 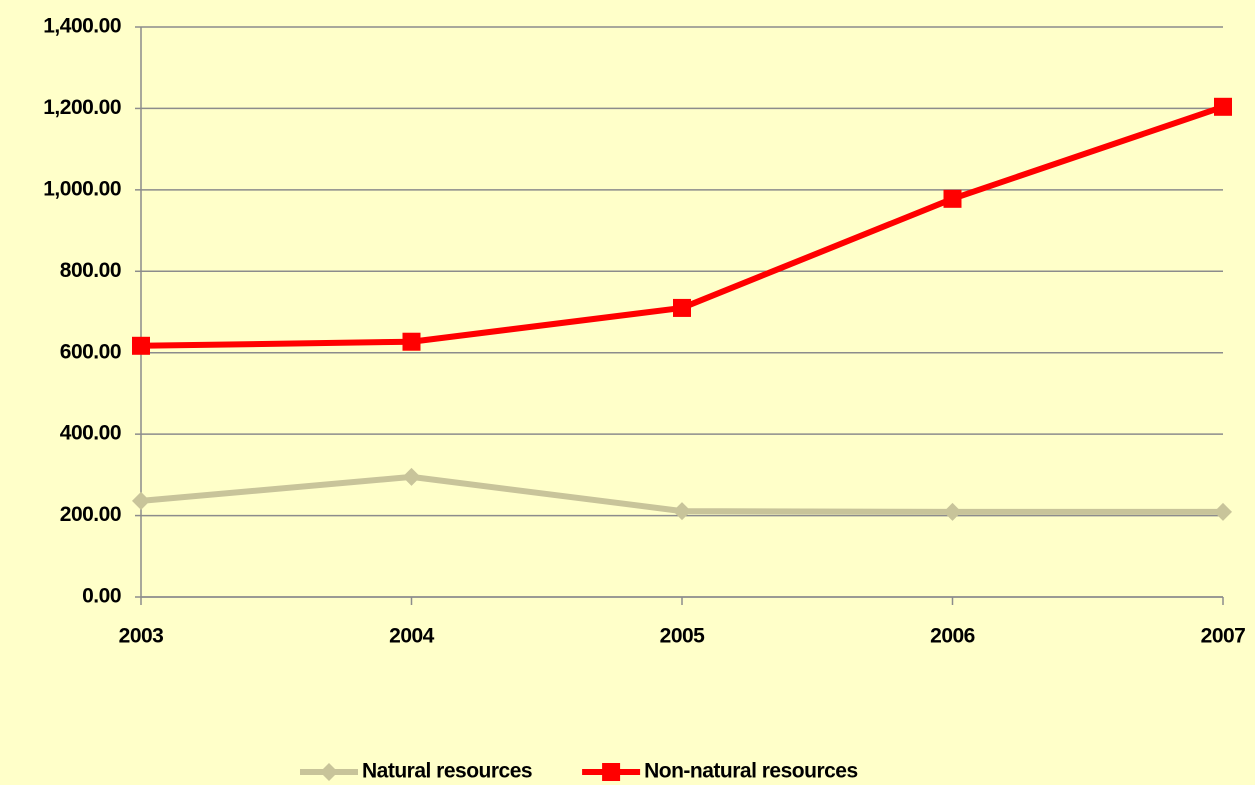 I want to click on legend-label: Natural resources, so click(x=447, y=771).